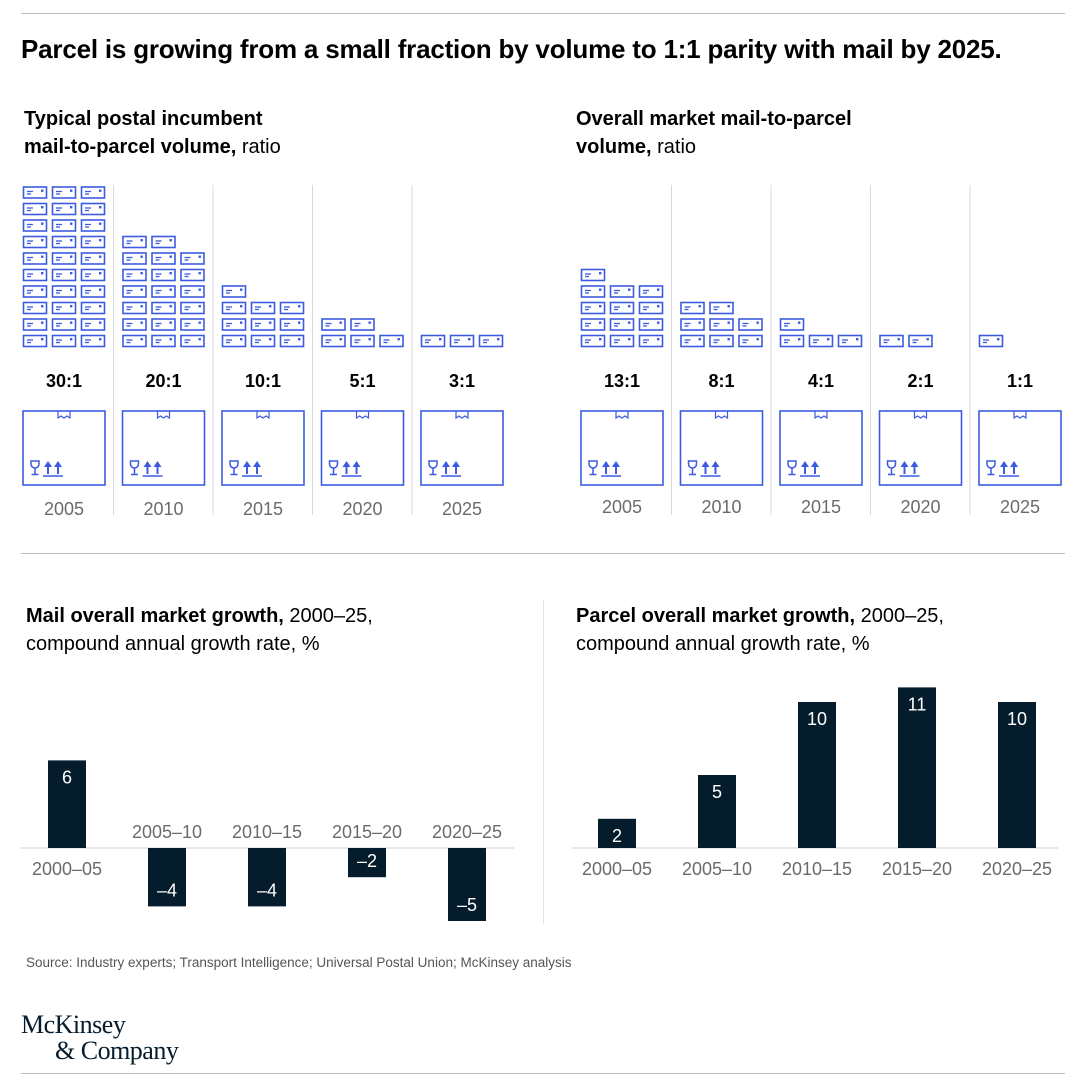  Describe the element at coordinates (155, 616) in the screenshot. I see `mail-growth-title-bold: Mail overall market growth,` at that location.